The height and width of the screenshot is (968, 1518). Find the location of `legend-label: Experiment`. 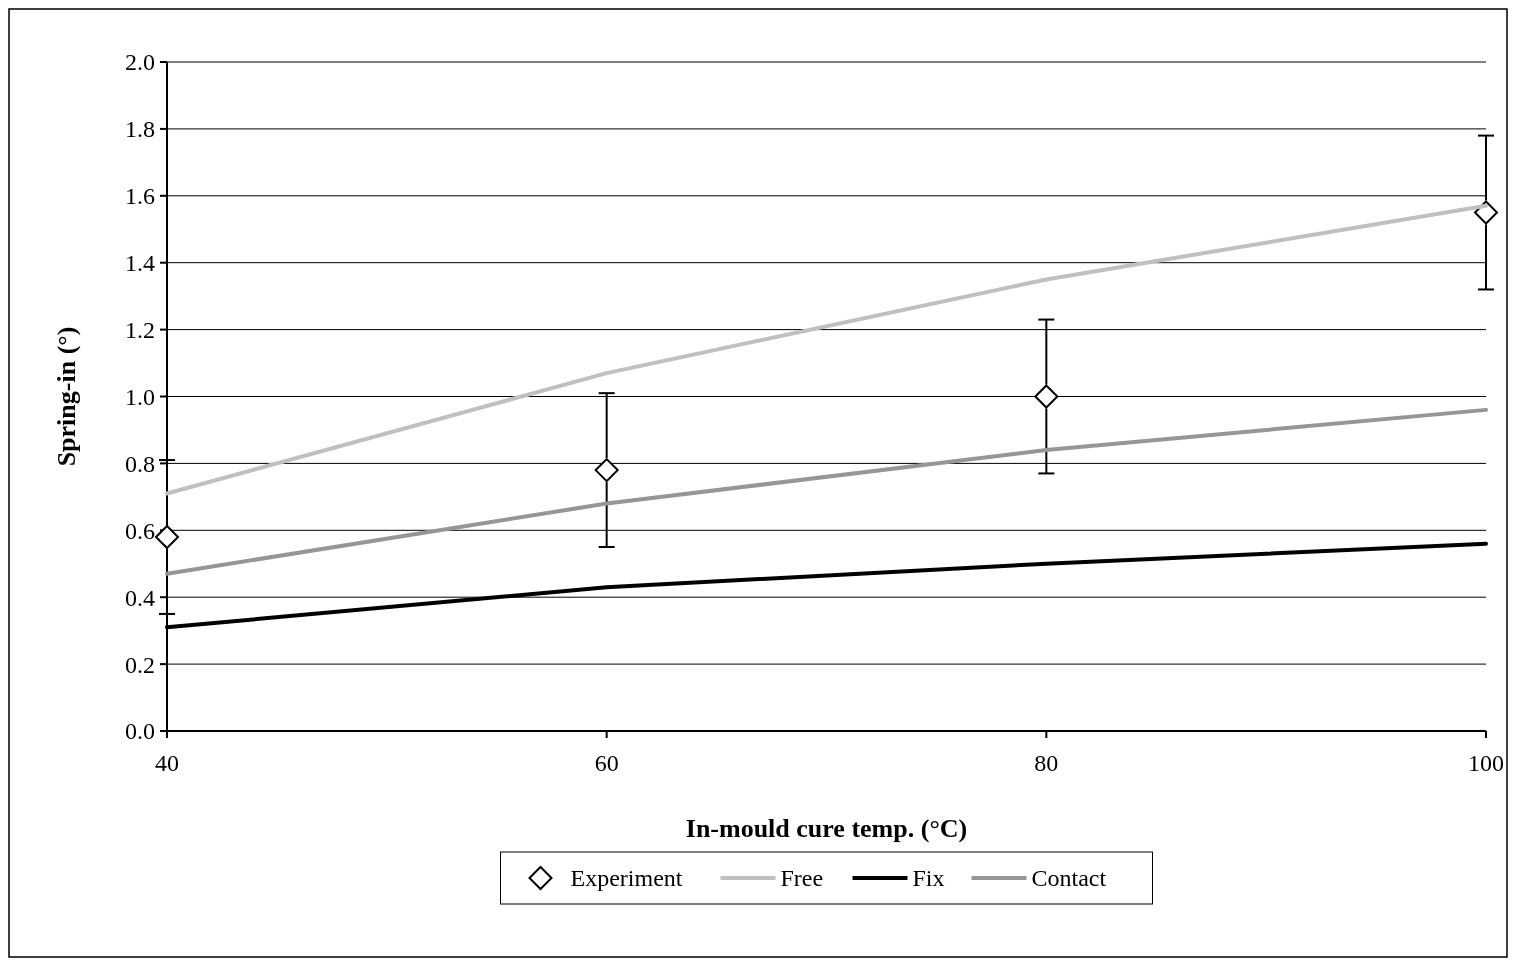

legend-label: Experiment is located at coordinates (626, 878).